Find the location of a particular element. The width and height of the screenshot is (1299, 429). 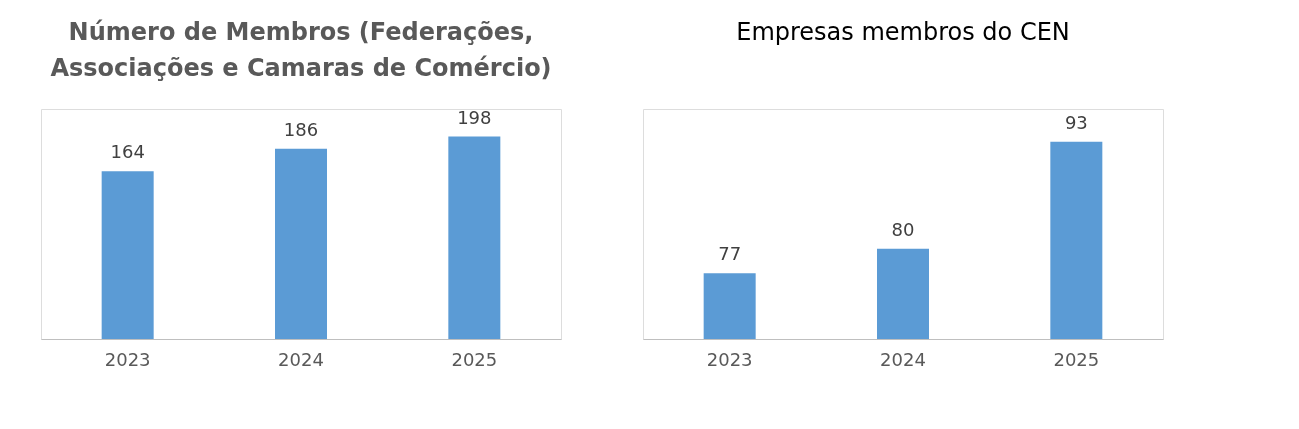

data-label: 80 is located at coordinates (903, 229).